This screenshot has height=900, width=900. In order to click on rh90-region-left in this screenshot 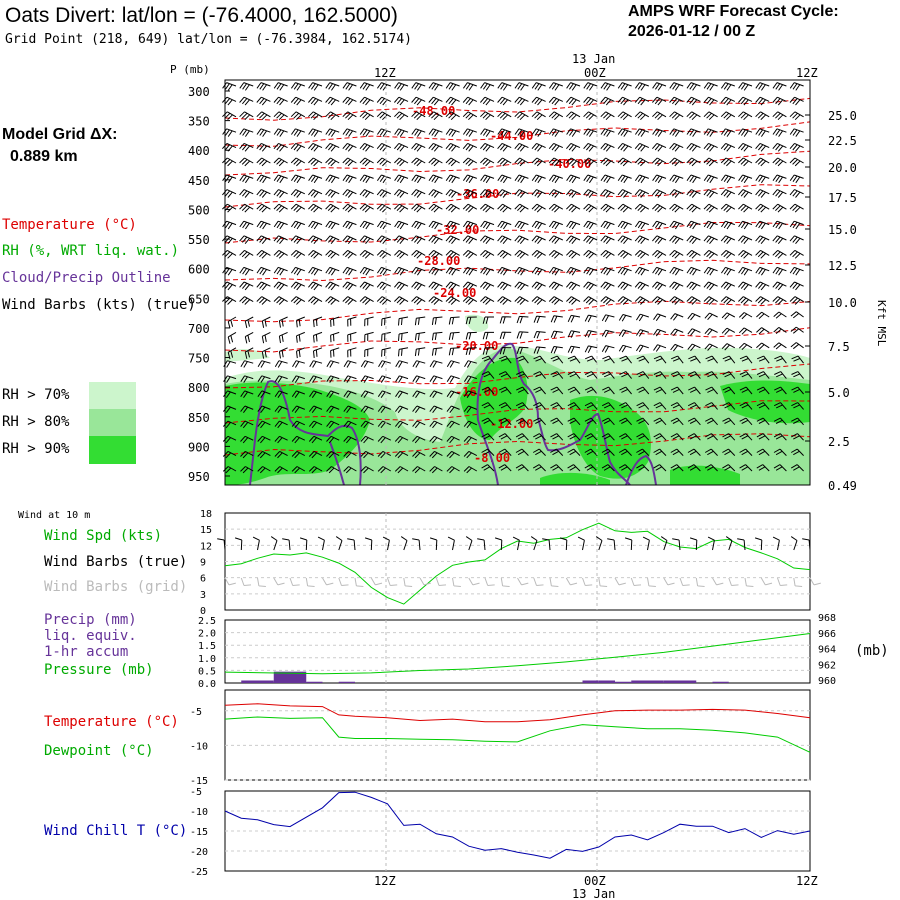, I will do `click(297, 433)`.